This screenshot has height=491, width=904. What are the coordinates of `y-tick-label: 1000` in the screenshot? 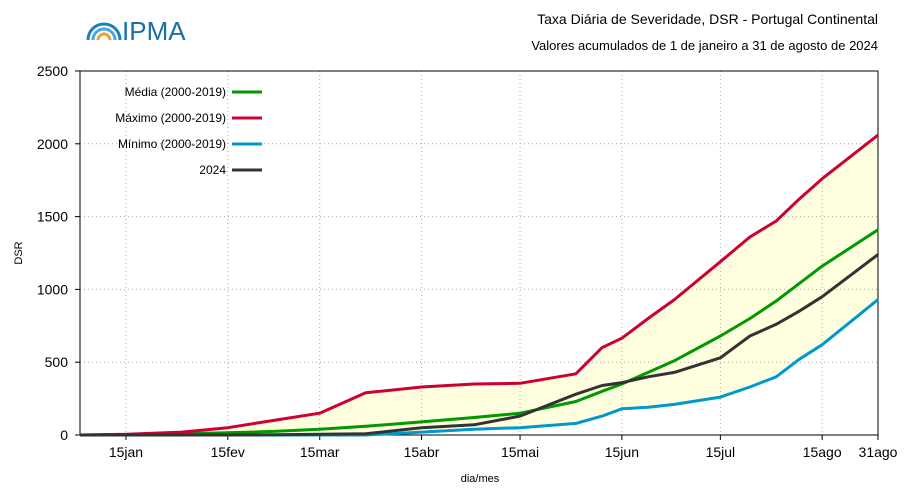 It's located at (52, 289).